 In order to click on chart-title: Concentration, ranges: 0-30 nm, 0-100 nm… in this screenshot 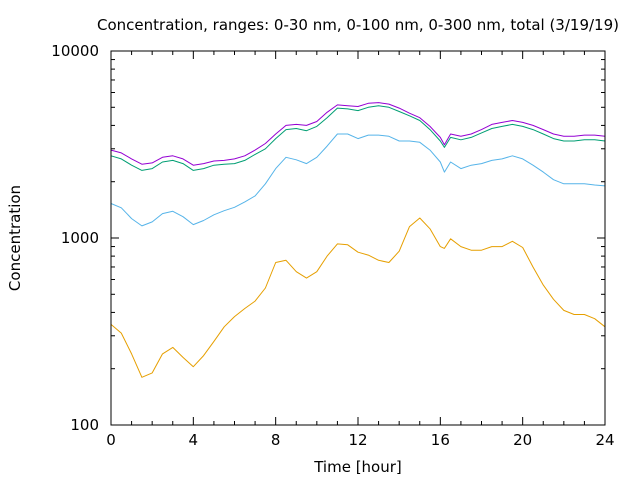, I will do `click(358, 25)`.